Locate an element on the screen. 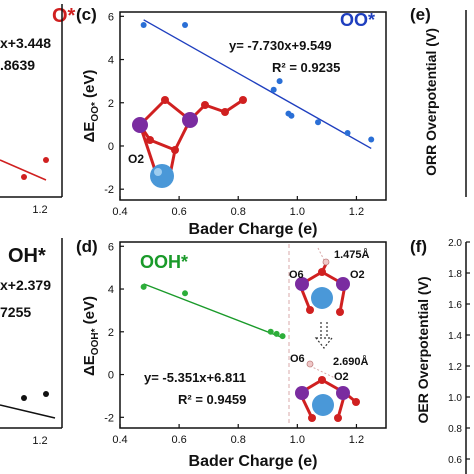 The width and height of the screenshot is (474, 474). panel-d-lower-structure-illustration: O6 O2 2.690Å is located at coordinates (329, 387).